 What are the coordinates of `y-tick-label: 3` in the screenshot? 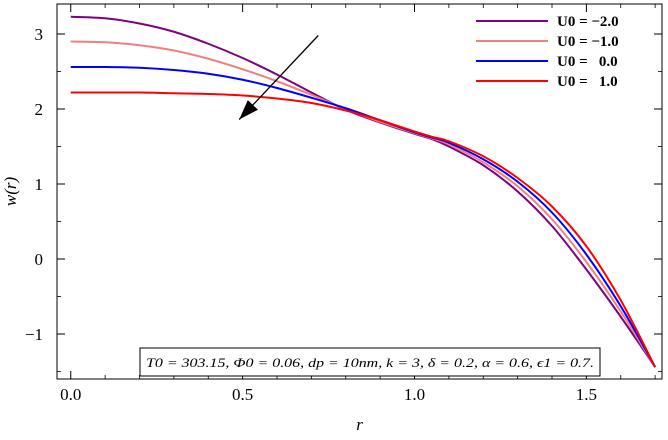 It's located at (39, 34).